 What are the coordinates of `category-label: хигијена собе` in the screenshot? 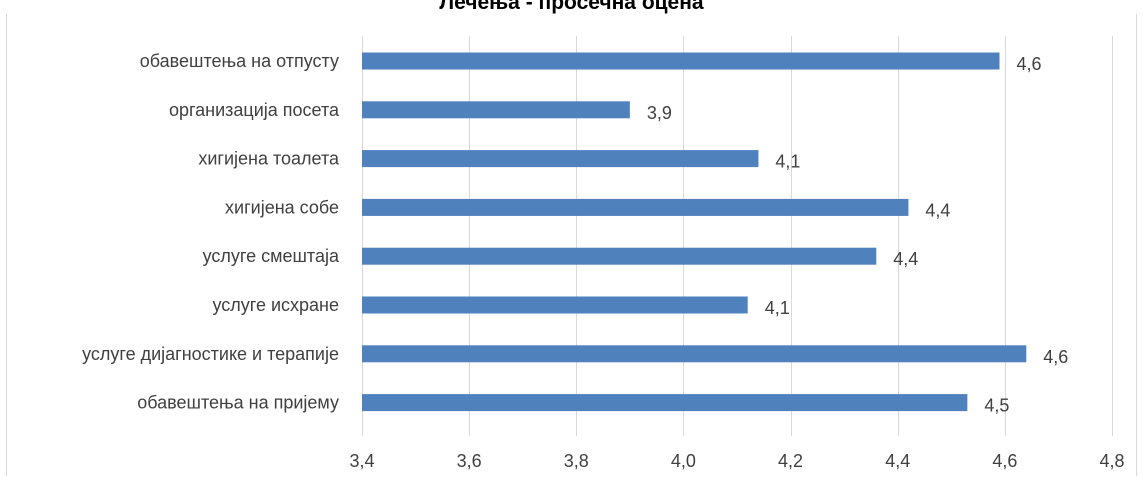 It's located at (282, 207).